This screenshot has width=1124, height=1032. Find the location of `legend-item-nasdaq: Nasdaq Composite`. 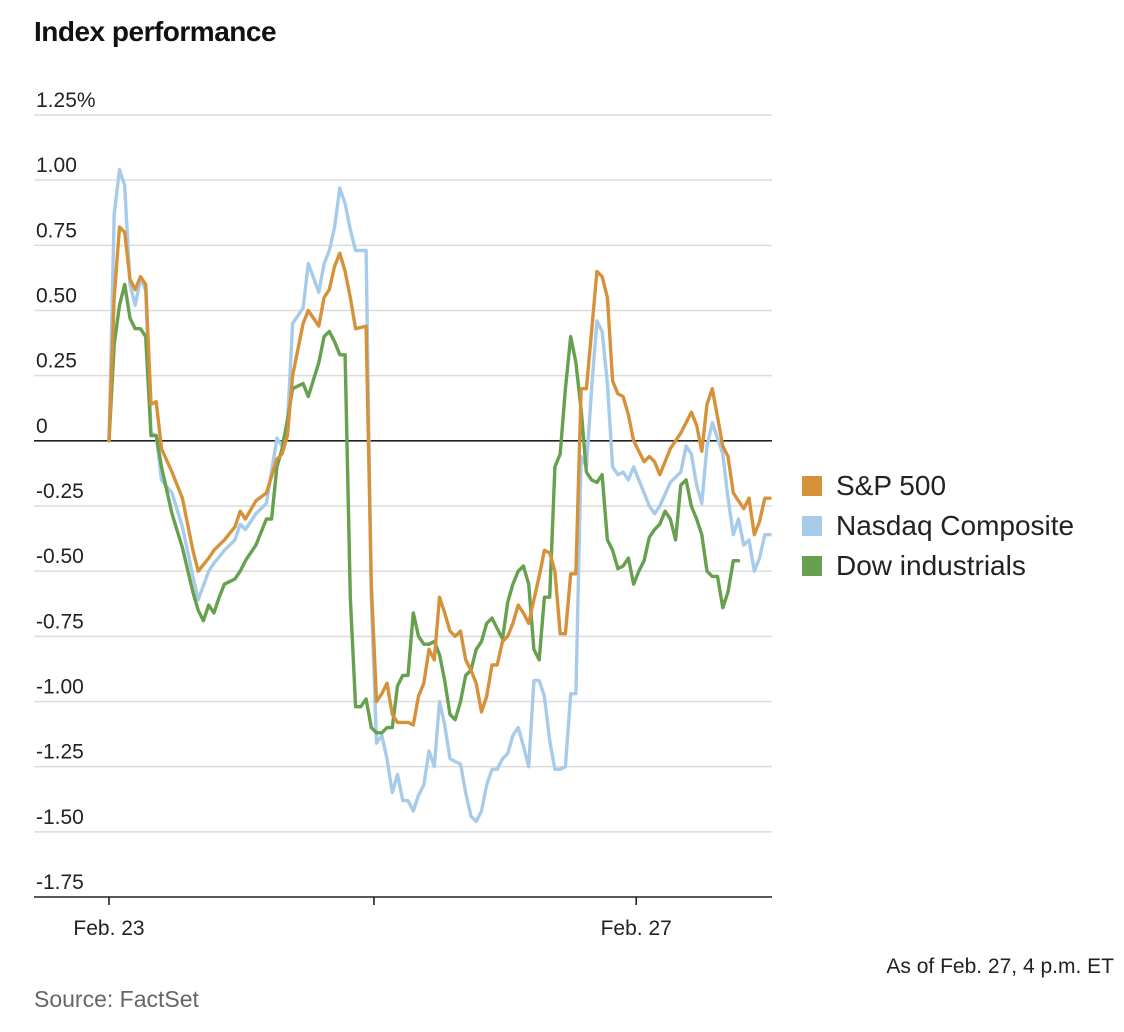

legend-item-nasdaq: Nasdaq Composite is located at coordinates (938, 526).